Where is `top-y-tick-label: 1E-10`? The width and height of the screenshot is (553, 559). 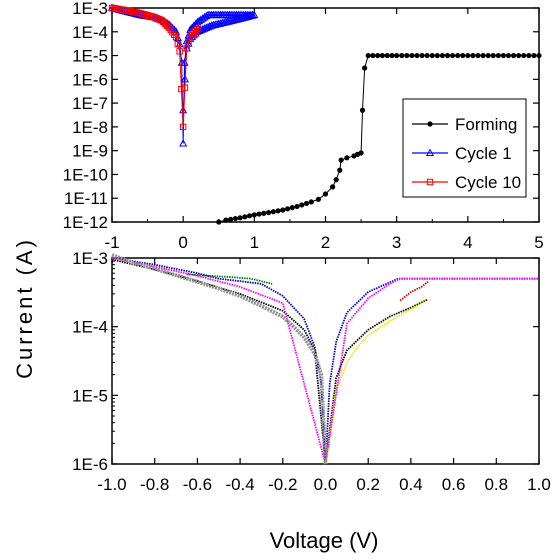 top-y-tick-label: 1E-10 is located at coordinates (85, 174).